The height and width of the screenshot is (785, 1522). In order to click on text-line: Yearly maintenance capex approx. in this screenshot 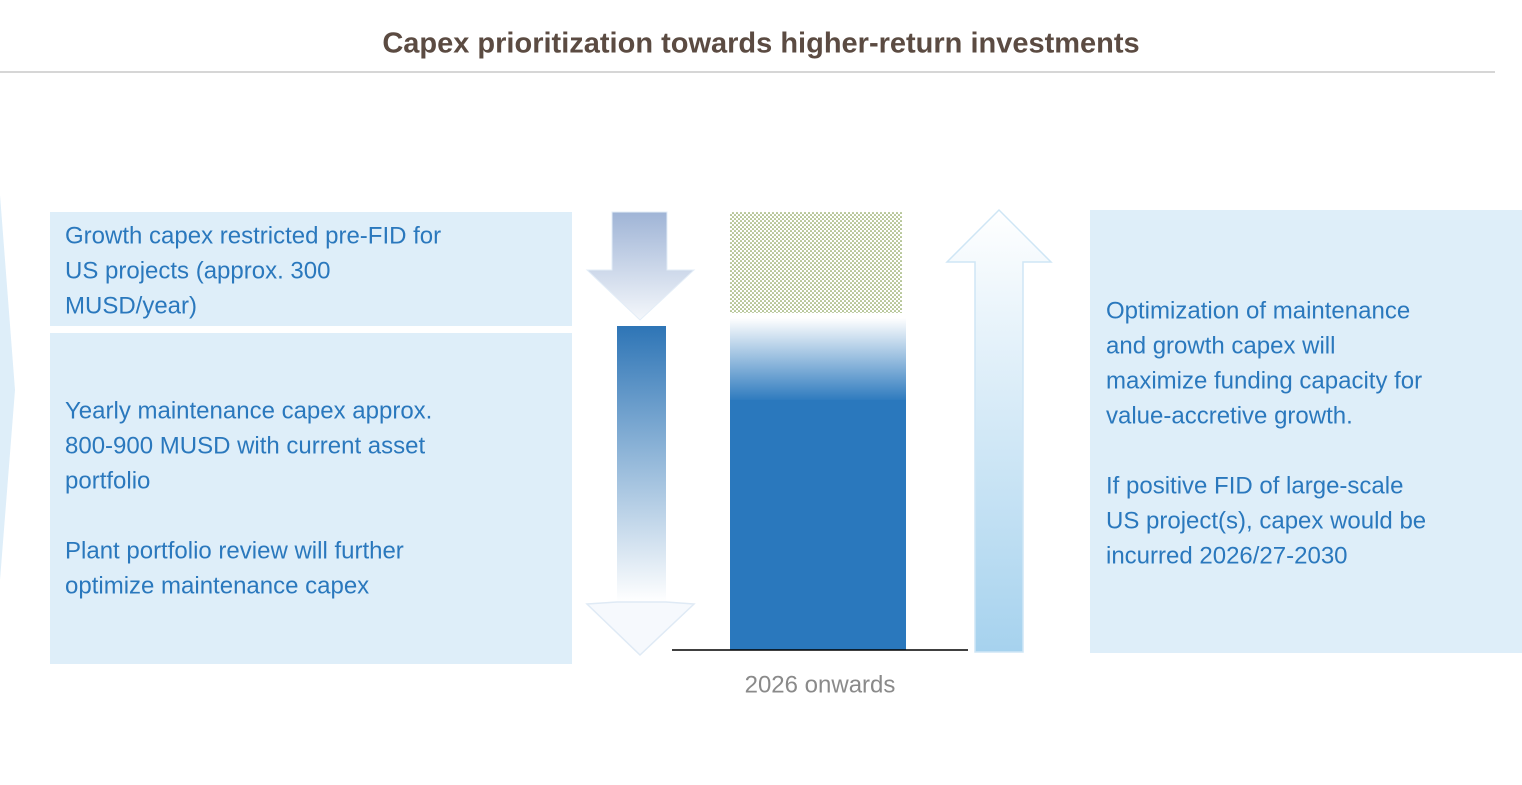, I will do `click(248, 410)`.